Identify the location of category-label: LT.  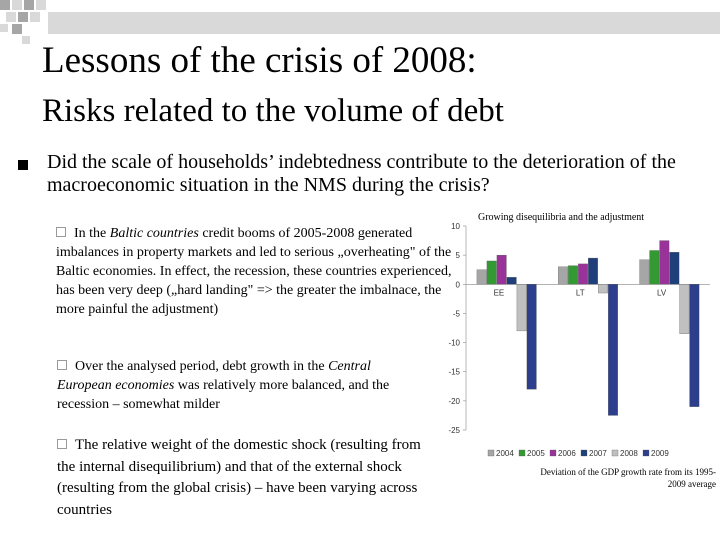
(580, 292).